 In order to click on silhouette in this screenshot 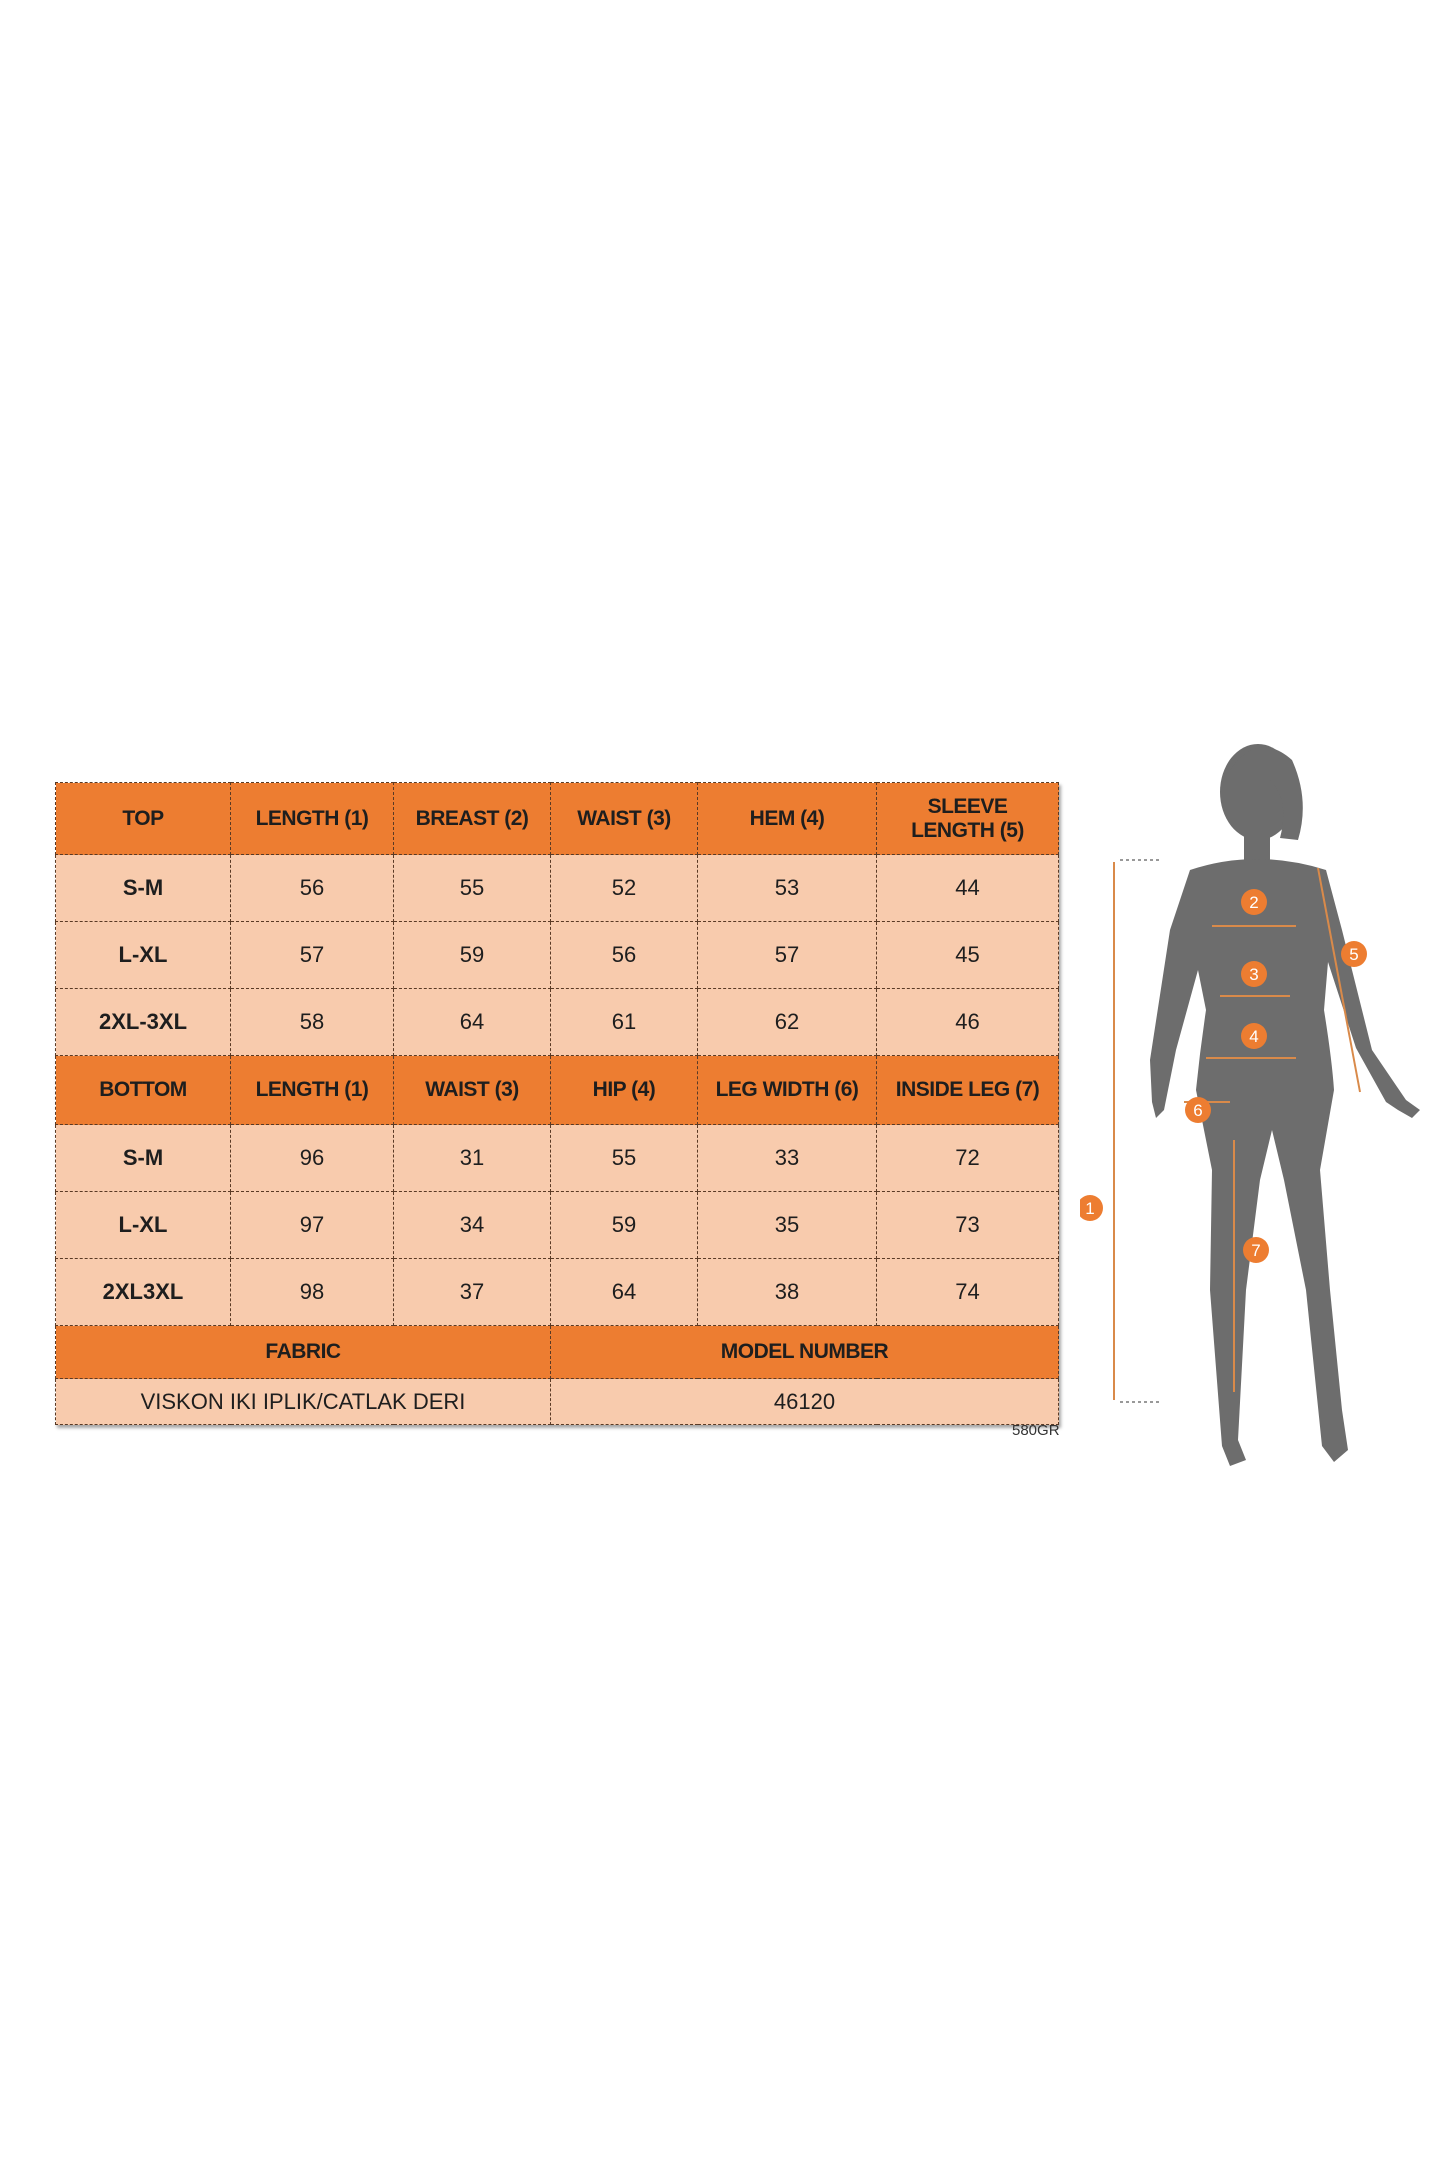, I will do `click(1285, 1105)`.